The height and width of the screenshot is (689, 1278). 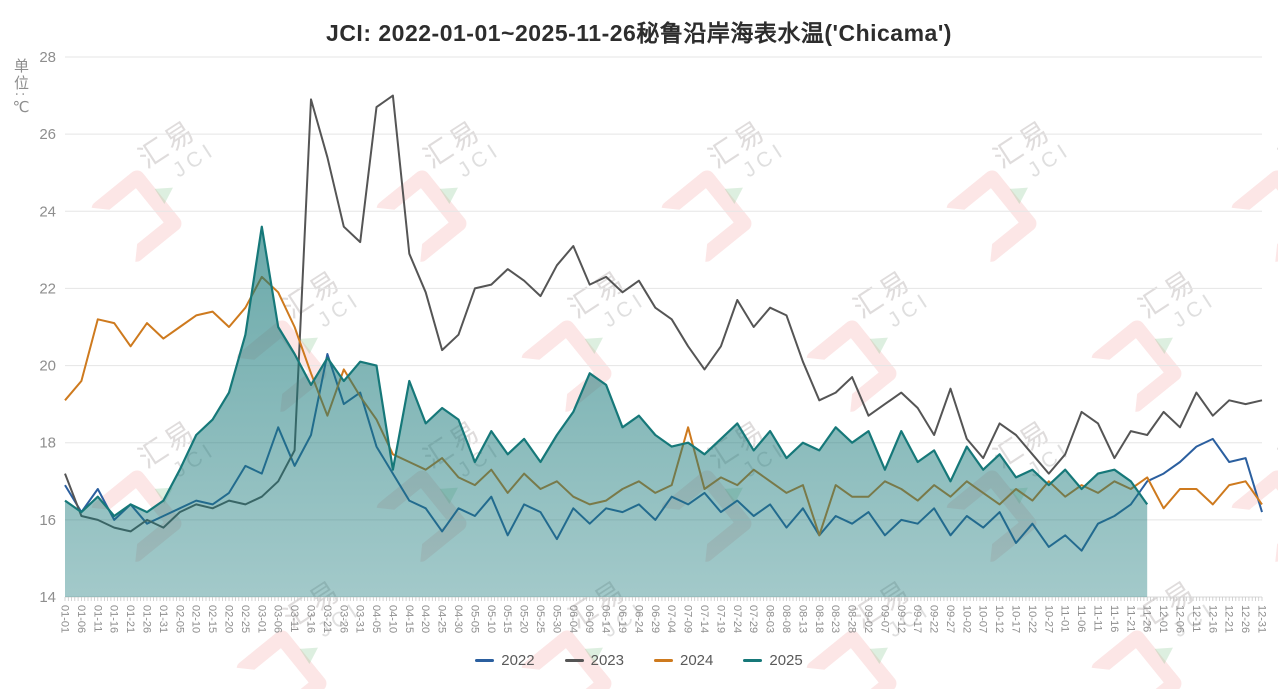 I want to click on x-tick-label: 03-26, so click(x=343, y=619).